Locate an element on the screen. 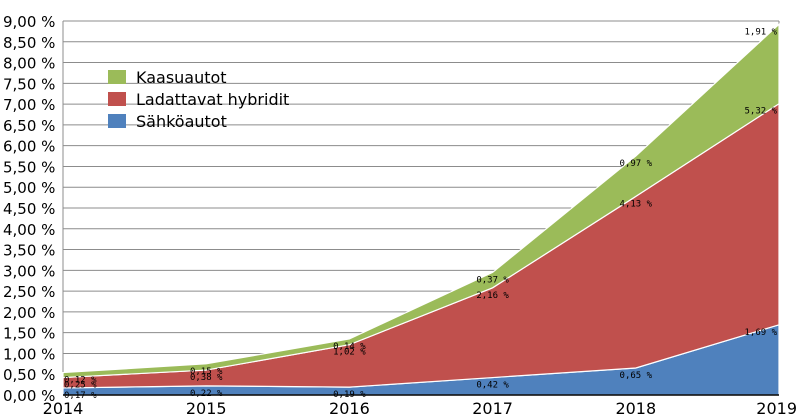 The image size is (800, 417). data-label: 0,97 % is located at coordinates (636, 164).